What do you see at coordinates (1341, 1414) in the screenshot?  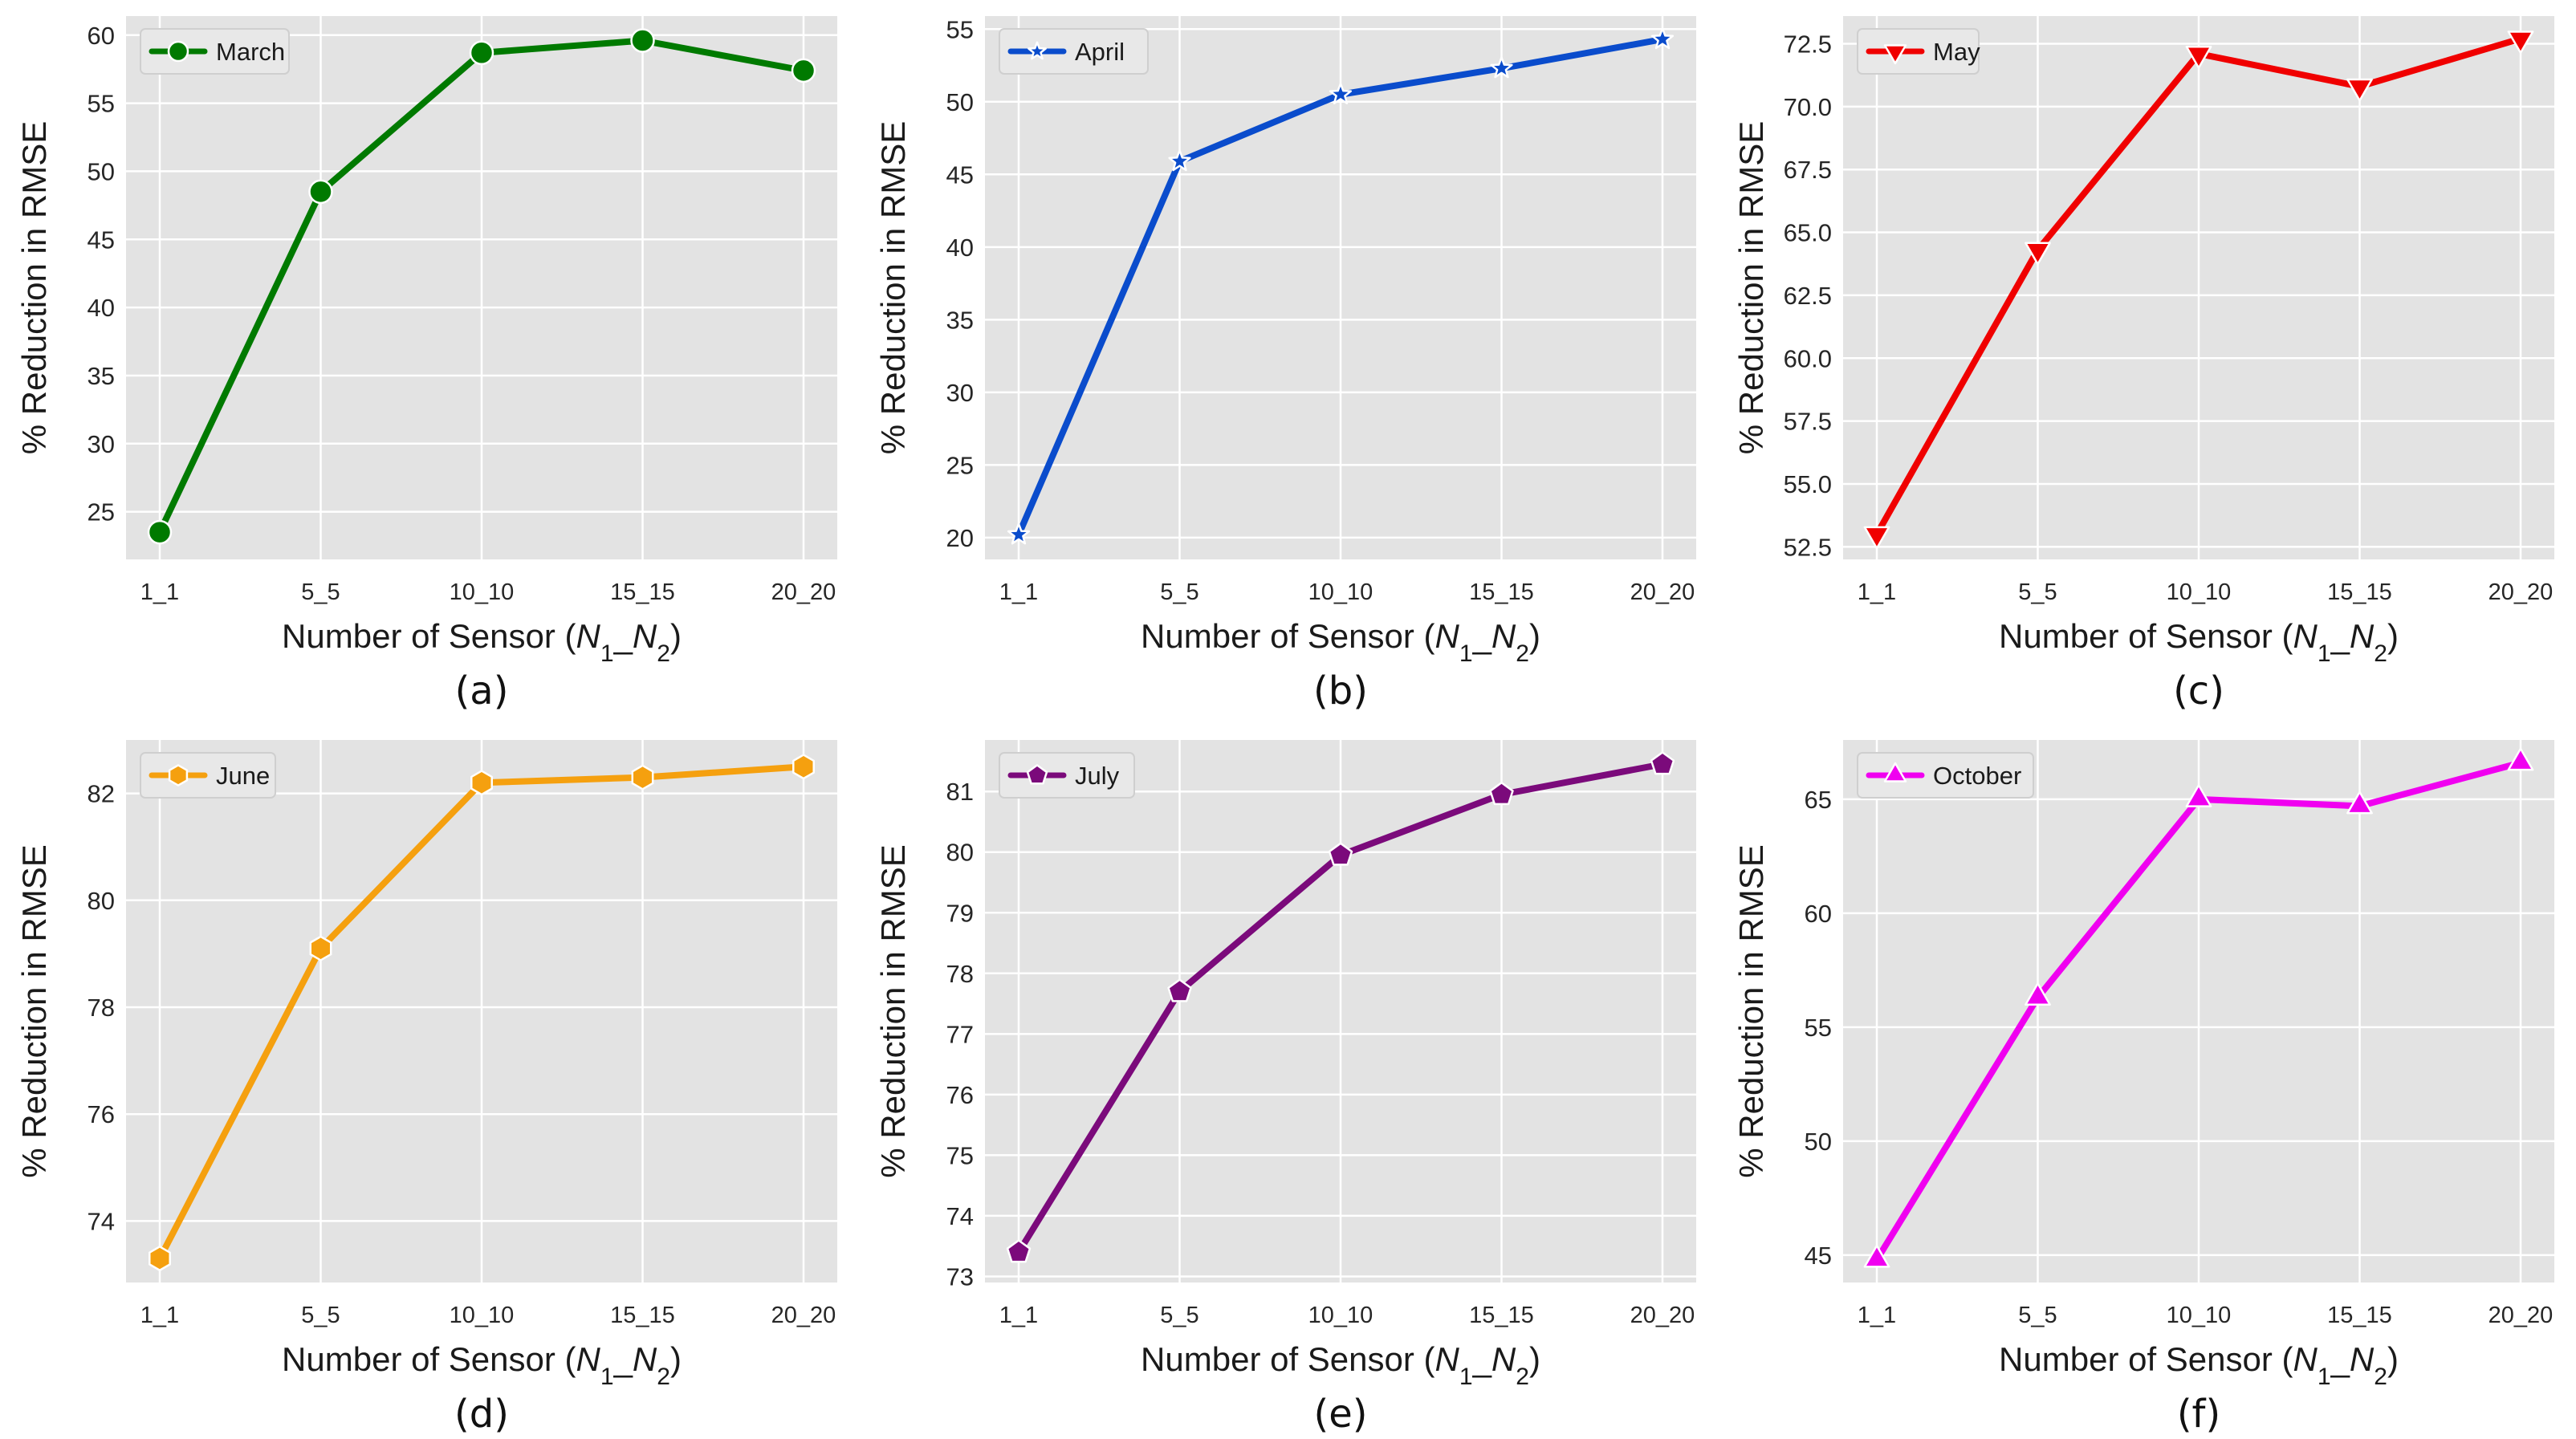 I see `panel-caption: (e)` at bounding box center [1341, 1414].